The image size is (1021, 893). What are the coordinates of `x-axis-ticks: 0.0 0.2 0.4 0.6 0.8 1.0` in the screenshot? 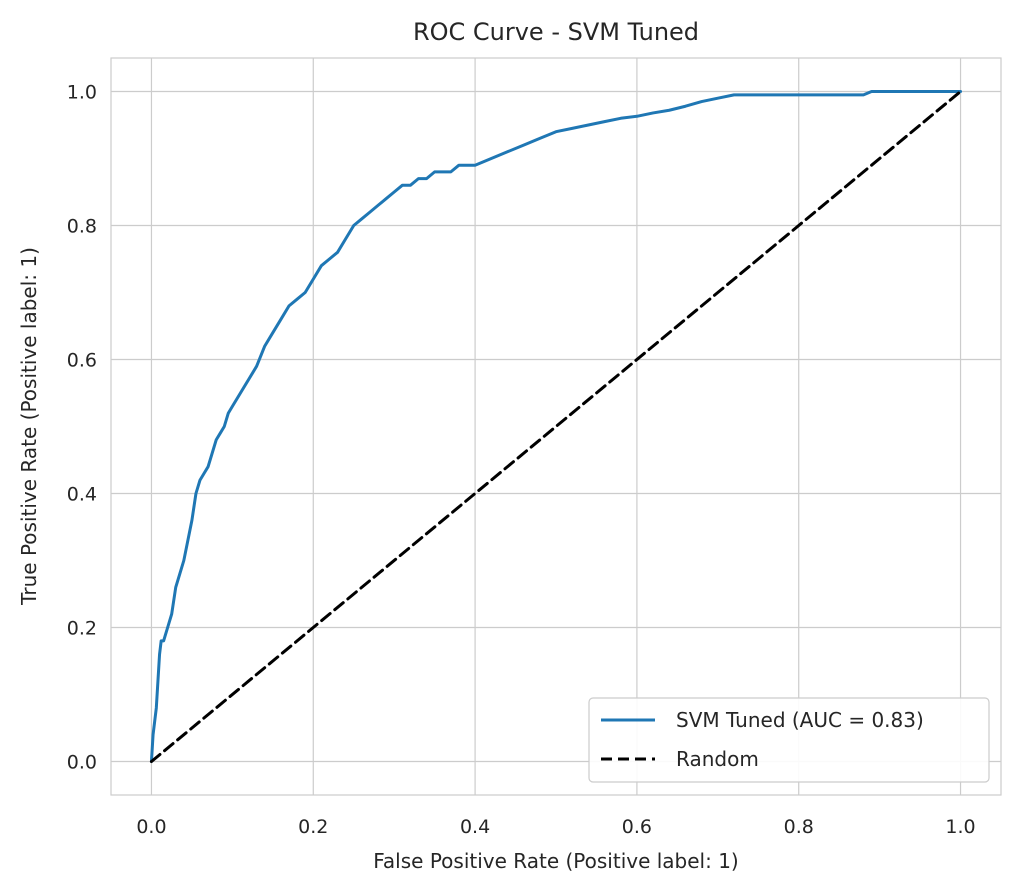 It's located at (555, 827).